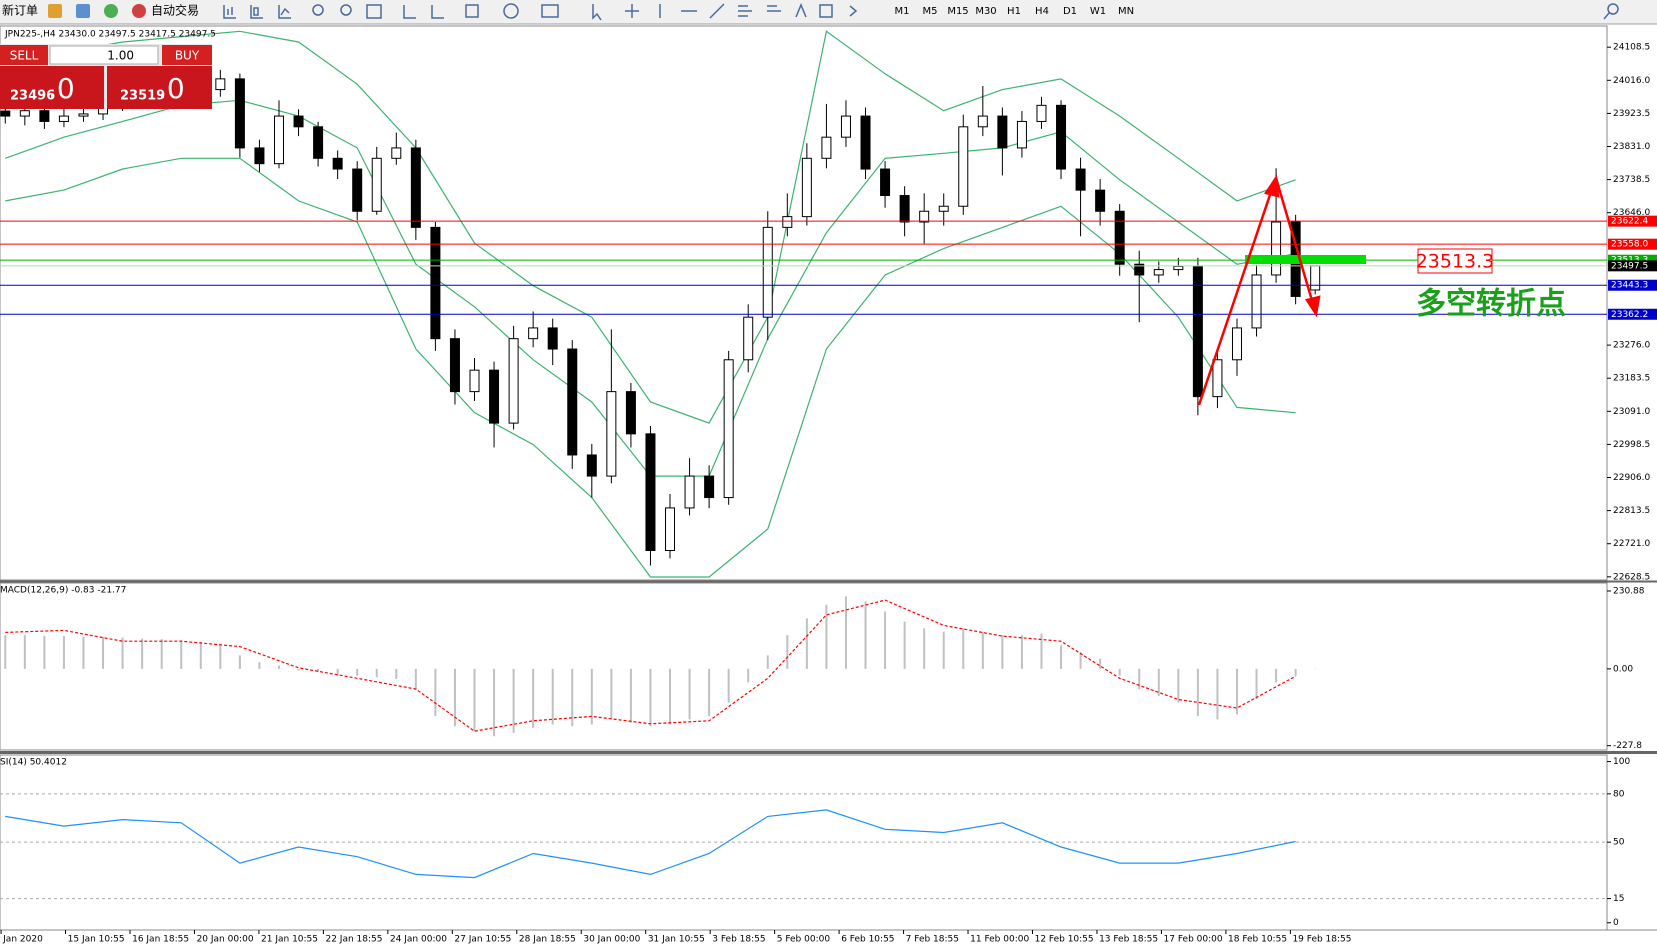  Describe the element at coordinates (932, 940) in the screenshot. I see `x-tick-label: 7 Feb 18:55` at that location.